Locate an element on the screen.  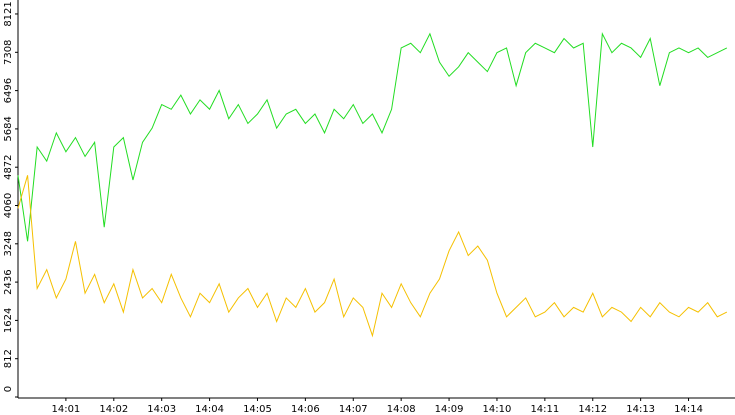
x-tick-label: 14:13 is located at coordinates (640, 409).